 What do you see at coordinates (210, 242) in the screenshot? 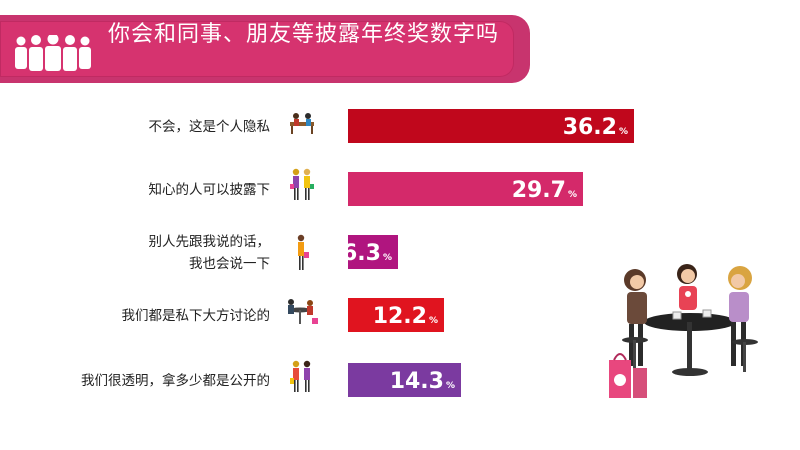
I see `category-label-3-line-1: 别人先跟我说的话，` at bounding box center [210, 242].